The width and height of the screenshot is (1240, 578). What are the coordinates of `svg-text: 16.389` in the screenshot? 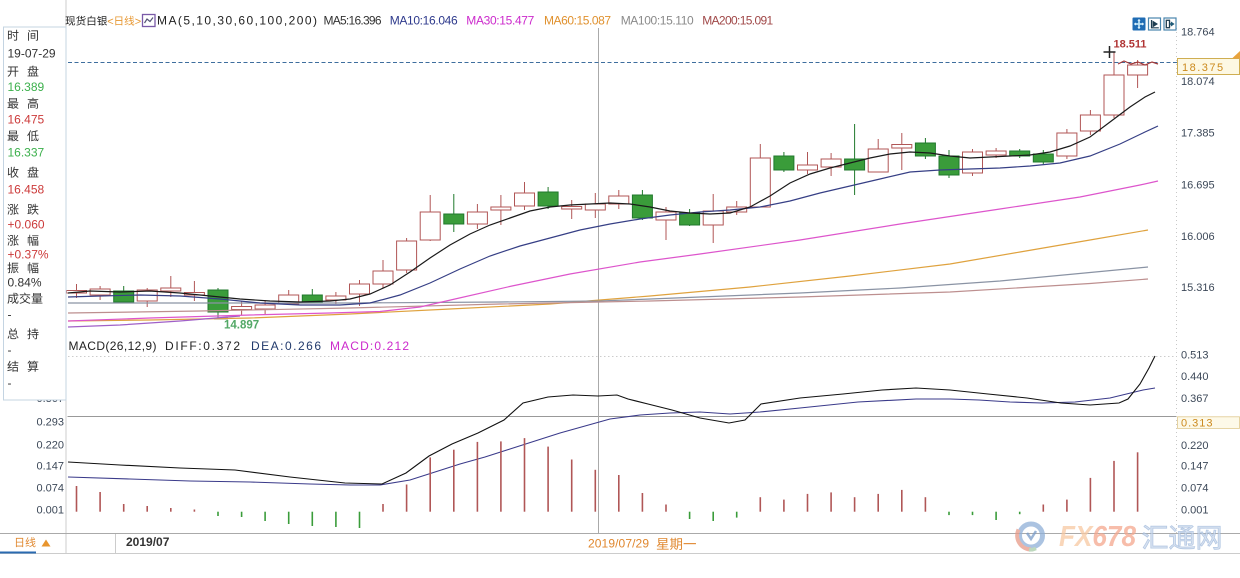 It's located at (26, 87).